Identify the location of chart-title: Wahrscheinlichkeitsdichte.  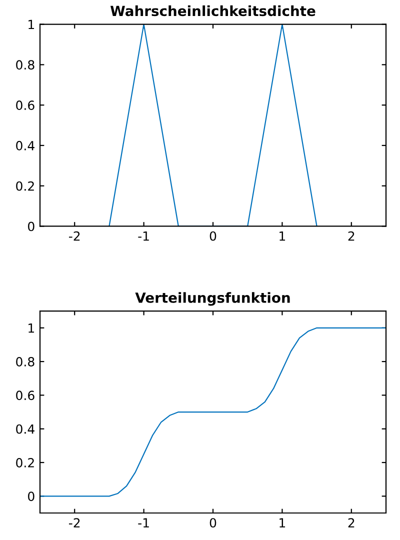
(213, 10).